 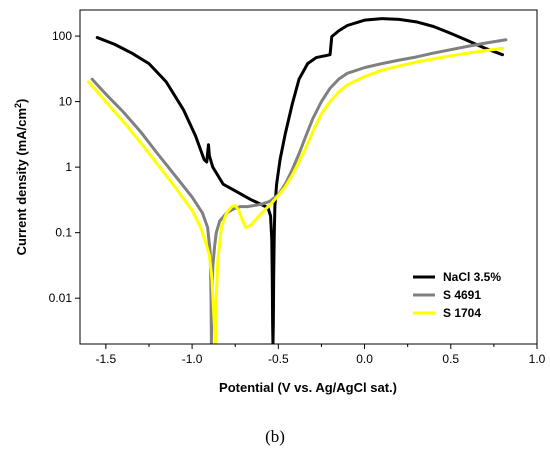 What do you see at coordinates (472, 277) in the screenshot?
I see `legend-label: NaCl 3.5%` at bounding box center [472, 277].